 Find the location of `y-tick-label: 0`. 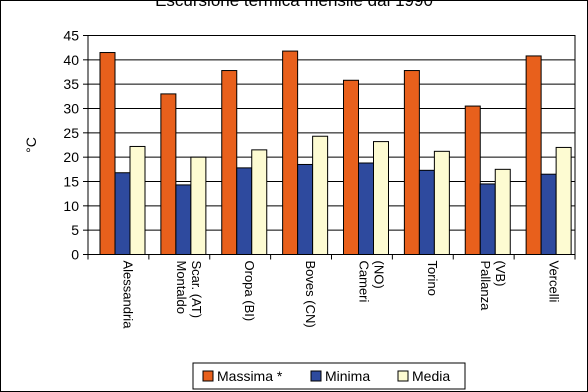

y-tick-label: 0 is located at coordinates (75, 255).